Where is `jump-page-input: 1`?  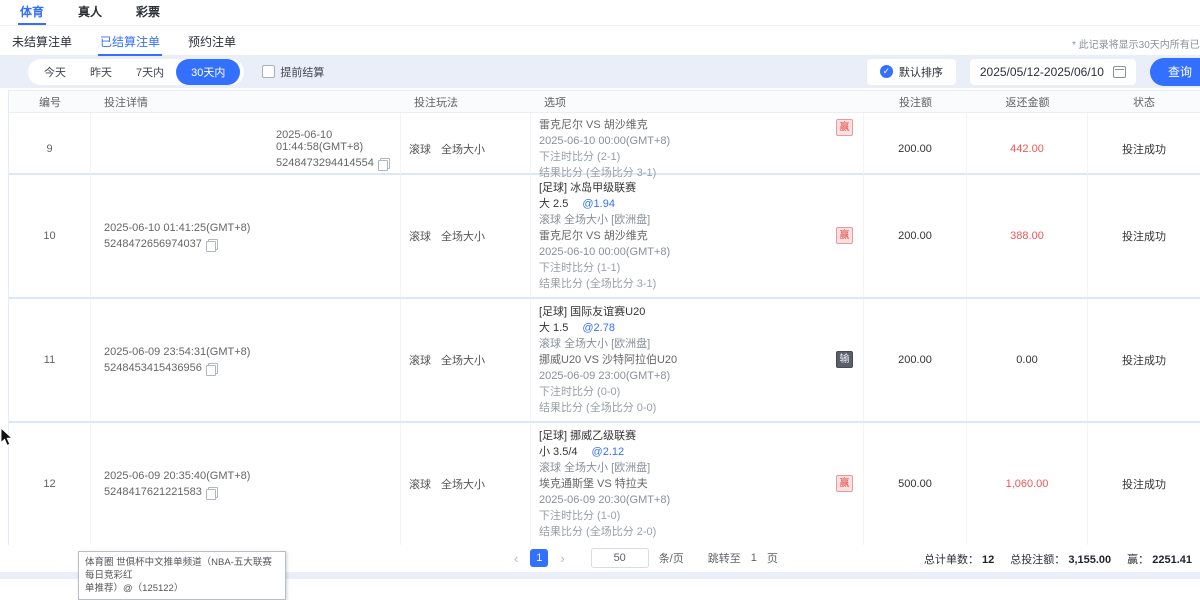 jump-page-input: 1 is located at coordinates (753, 558).